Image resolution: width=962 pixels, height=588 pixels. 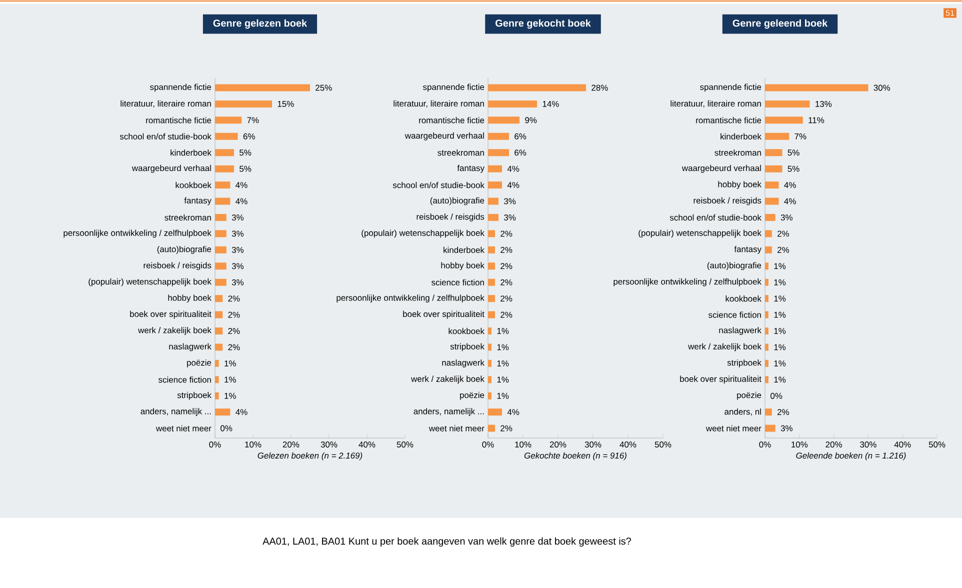 I want to click on data-label: 0%, so click(x=226, y=428).